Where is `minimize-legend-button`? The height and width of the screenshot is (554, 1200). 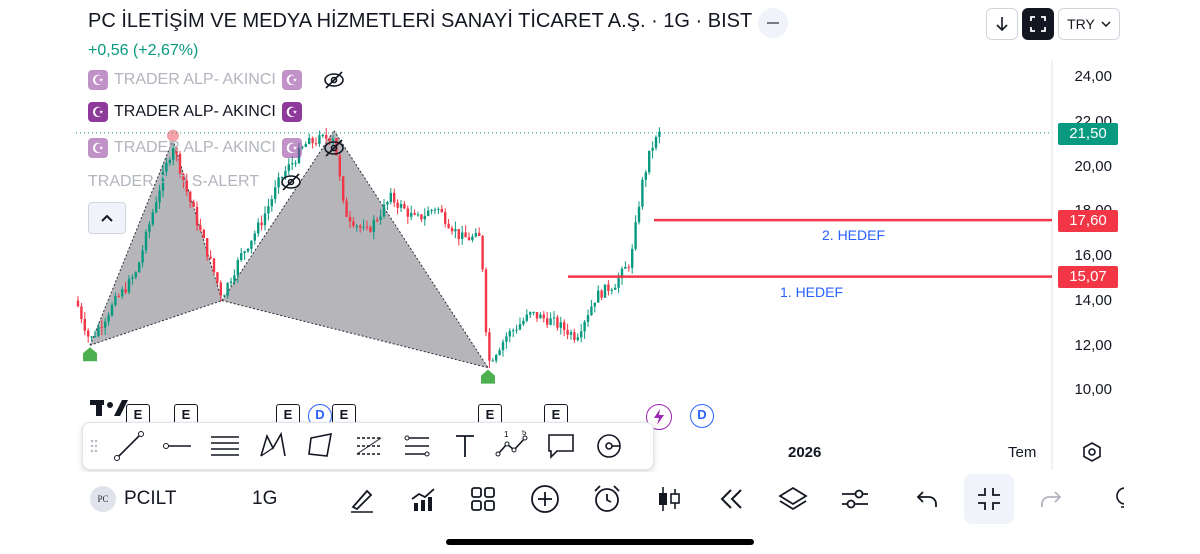 minimize-legend-button is located at coordinates (773, 23).